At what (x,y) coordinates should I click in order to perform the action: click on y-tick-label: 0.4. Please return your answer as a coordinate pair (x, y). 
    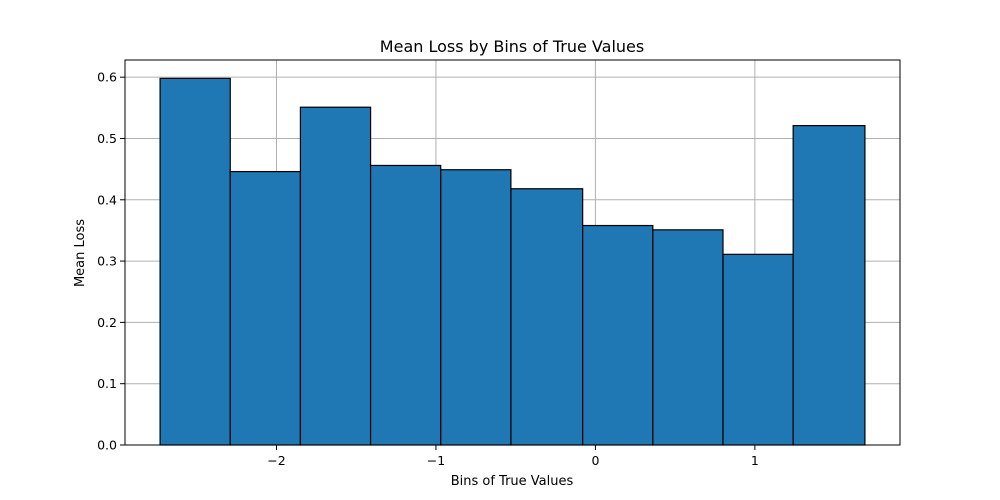
    Looking at the image, I should click on (107, 199).